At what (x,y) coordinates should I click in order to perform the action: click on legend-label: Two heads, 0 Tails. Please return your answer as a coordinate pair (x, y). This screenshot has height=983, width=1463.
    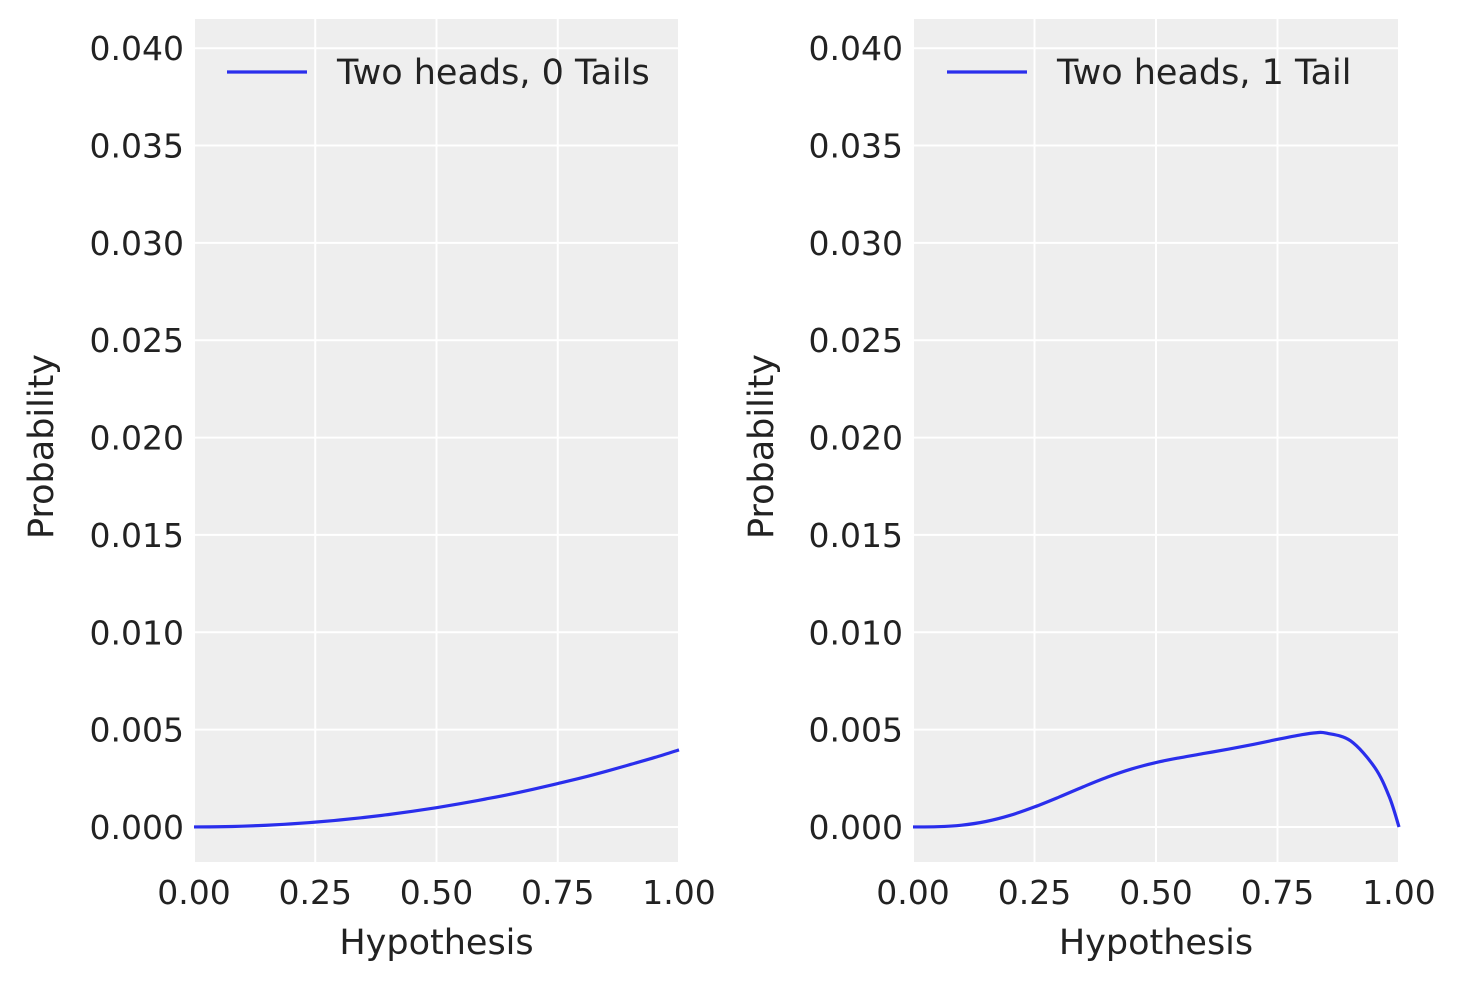
    Looking at the image, I should click on (493, 73).